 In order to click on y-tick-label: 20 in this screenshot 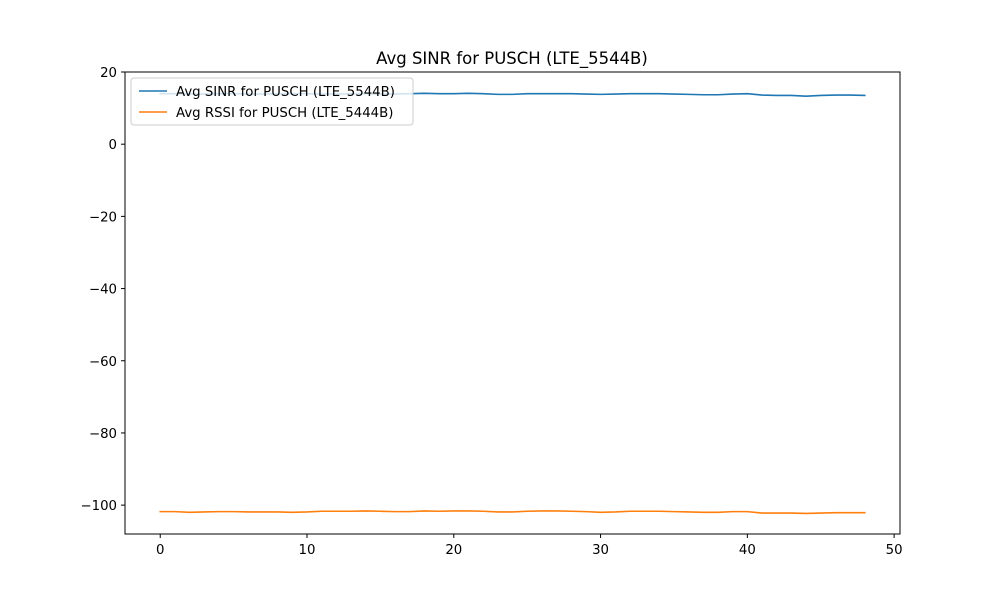, I will do `click(108, 73)`.